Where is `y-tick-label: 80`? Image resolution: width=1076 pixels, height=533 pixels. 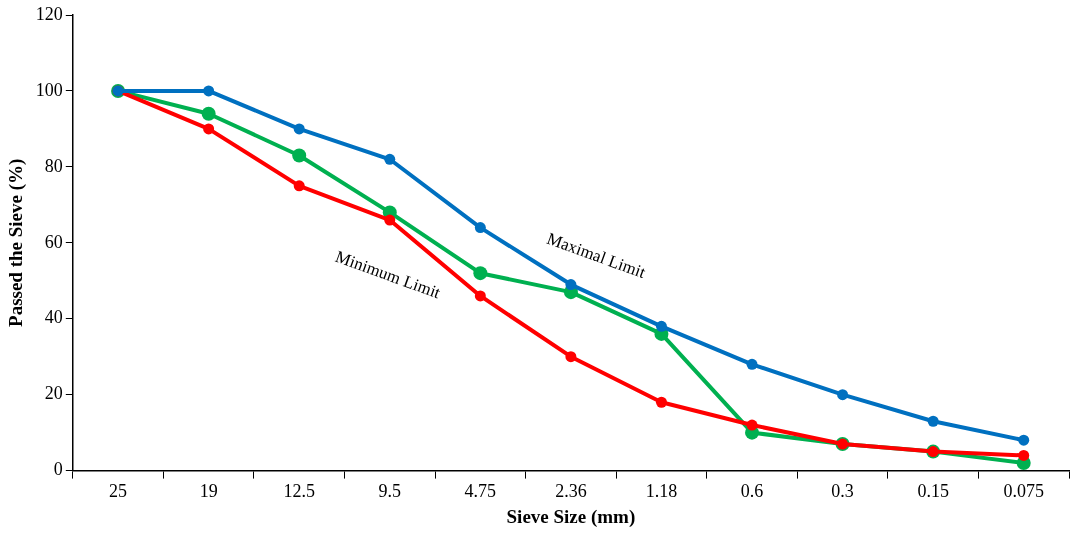 y-tick-label: 80 is located at coordinates (53, 165).